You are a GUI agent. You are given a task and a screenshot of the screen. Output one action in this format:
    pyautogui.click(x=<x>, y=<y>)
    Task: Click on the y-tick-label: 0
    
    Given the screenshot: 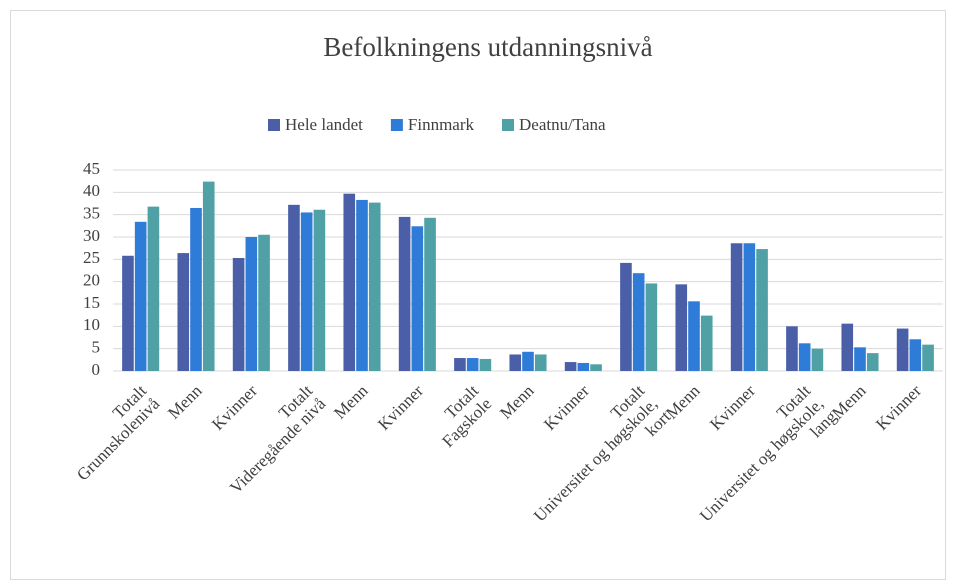 What is the action you would take?
    pyautogui.click(x=96, y=369)
    